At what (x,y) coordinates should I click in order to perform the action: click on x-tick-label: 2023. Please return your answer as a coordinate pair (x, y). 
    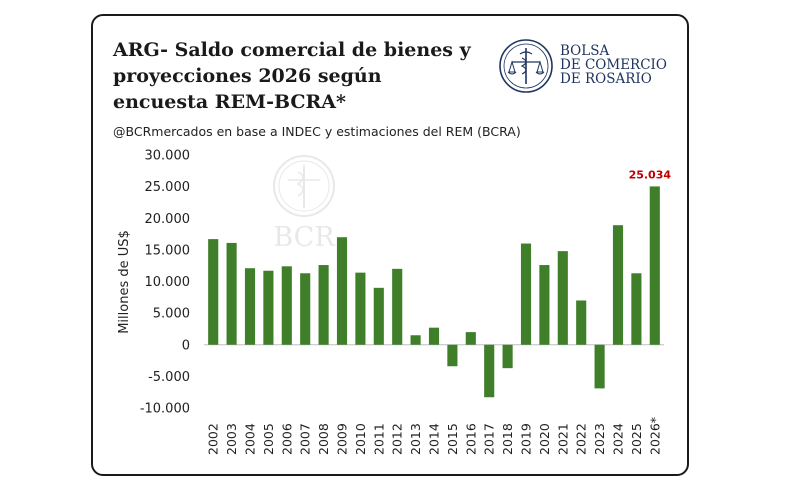
    Looking at the image, I should click on (599, 439).